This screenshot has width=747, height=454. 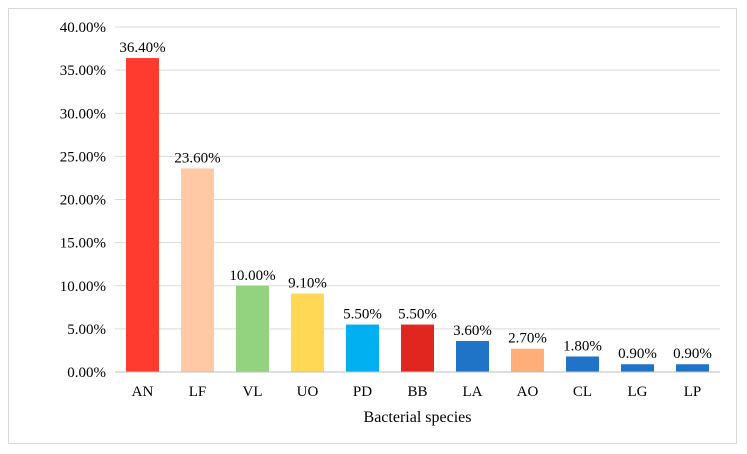 I want to click on bar-lf, so click(x=197, y=270).